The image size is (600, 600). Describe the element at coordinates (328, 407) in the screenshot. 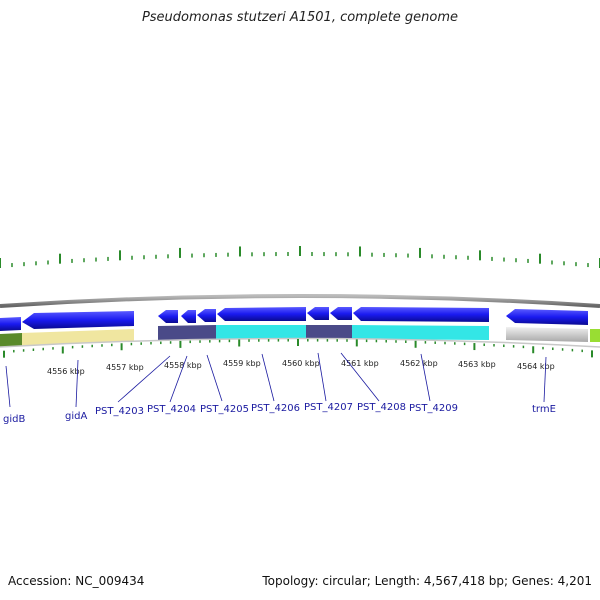

I see `gene-label-PST_4207: PST_4207` at that location.